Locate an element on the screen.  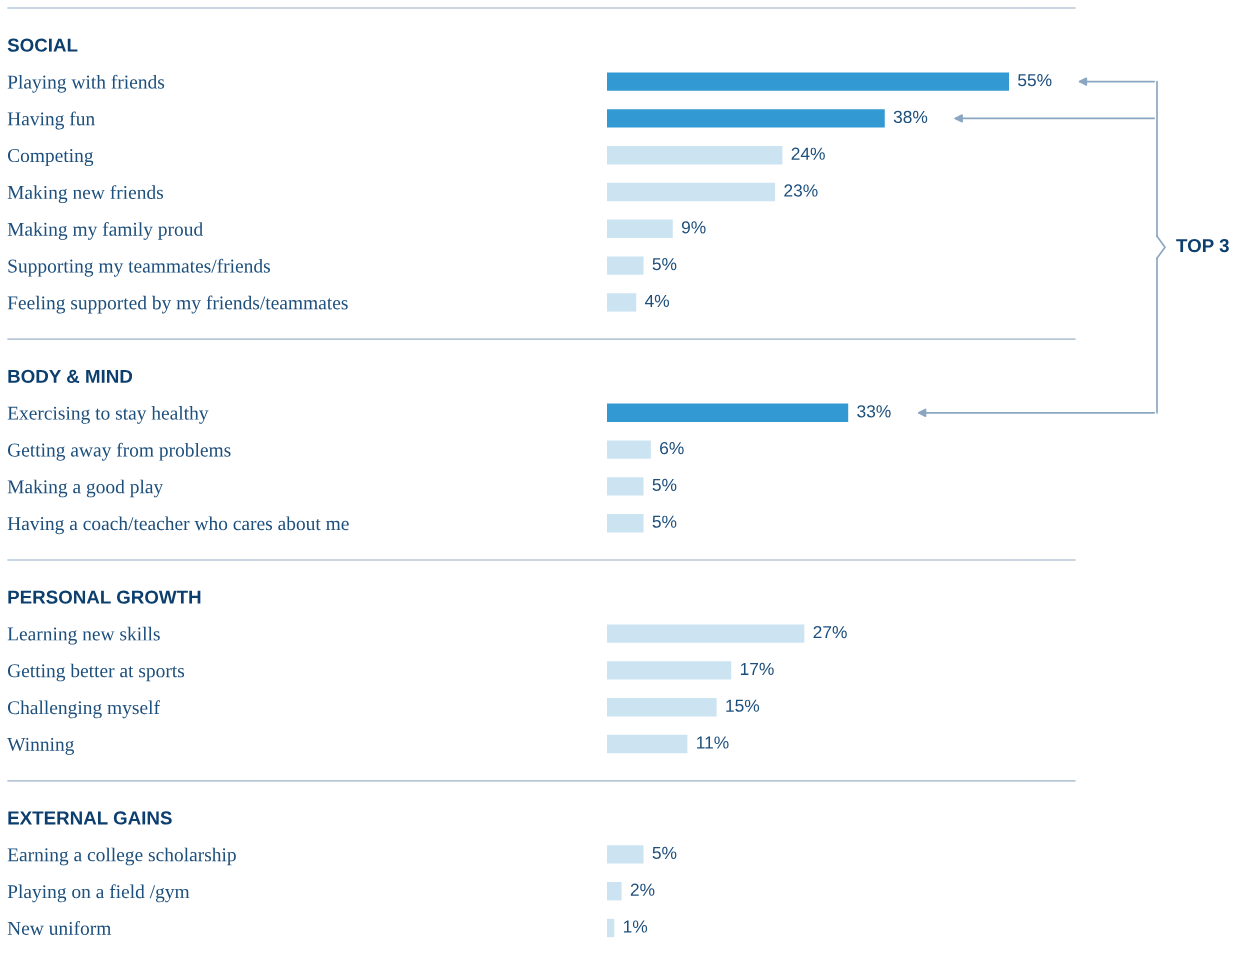
data-label: 2% is located at coordinates (642, 889).